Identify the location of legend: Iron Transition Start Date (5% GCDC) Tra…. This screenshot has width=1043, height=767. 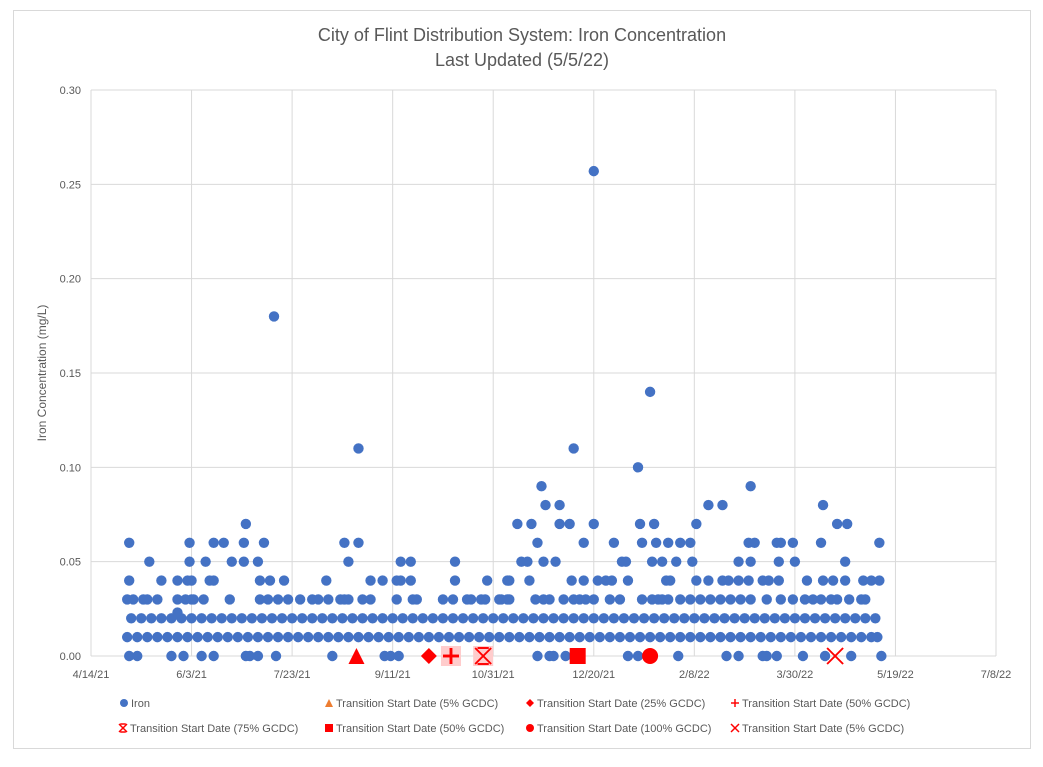
(514, 716).